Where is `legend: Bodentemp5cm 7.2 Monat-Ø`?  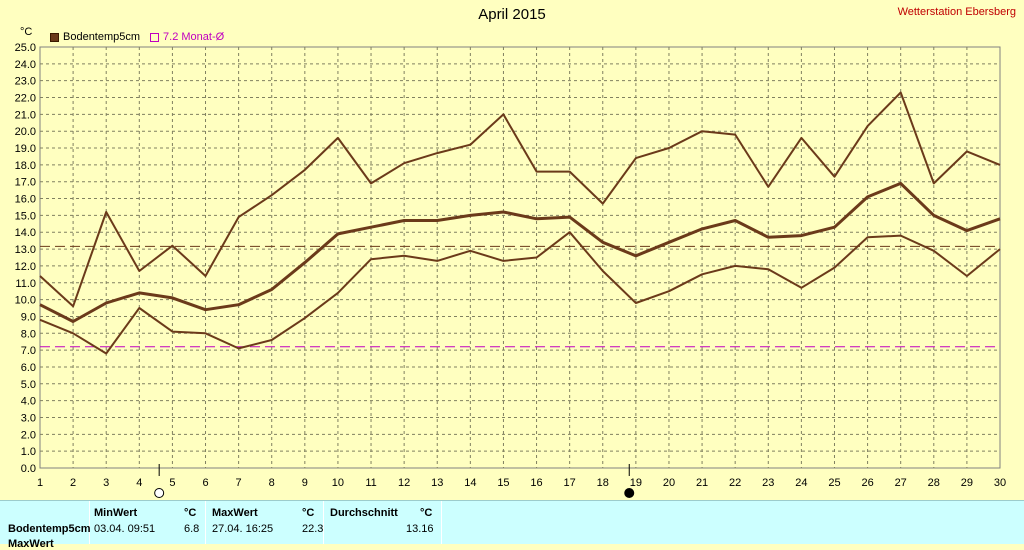
legend: Bodentemp5cm 7.2 Monat-Ø is located at coordinates (137, 37).